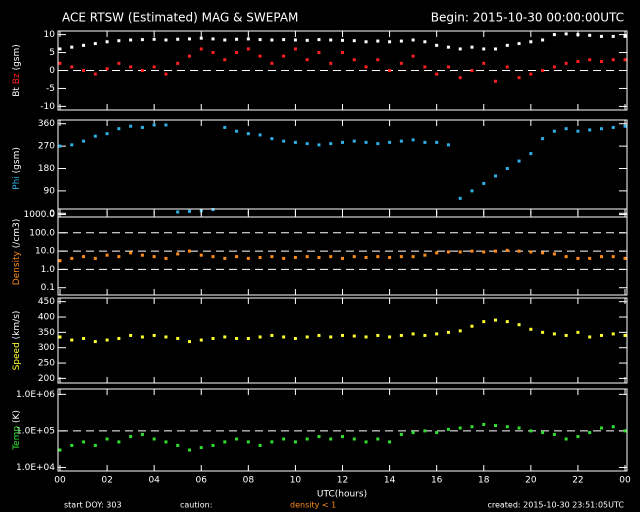 This screenshot has width=640, height=512. Describe the element at coordinates (313, 505) in the screenshot. I see `caution-note: density < 1` at that location.